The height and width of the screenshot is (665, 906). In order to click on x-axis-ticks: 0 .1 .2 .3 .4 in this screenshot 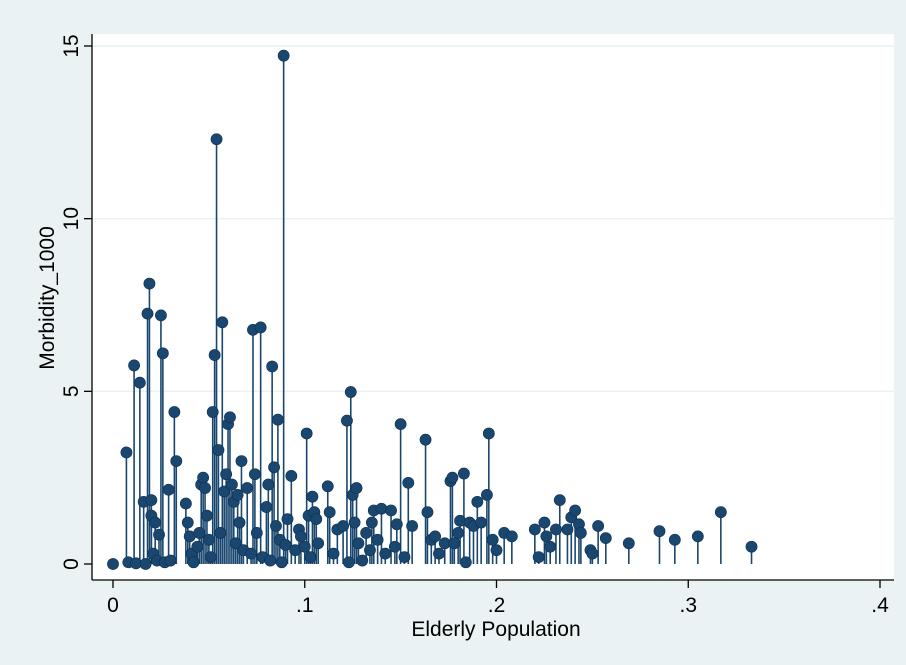, I will do `click(498, 598)`.